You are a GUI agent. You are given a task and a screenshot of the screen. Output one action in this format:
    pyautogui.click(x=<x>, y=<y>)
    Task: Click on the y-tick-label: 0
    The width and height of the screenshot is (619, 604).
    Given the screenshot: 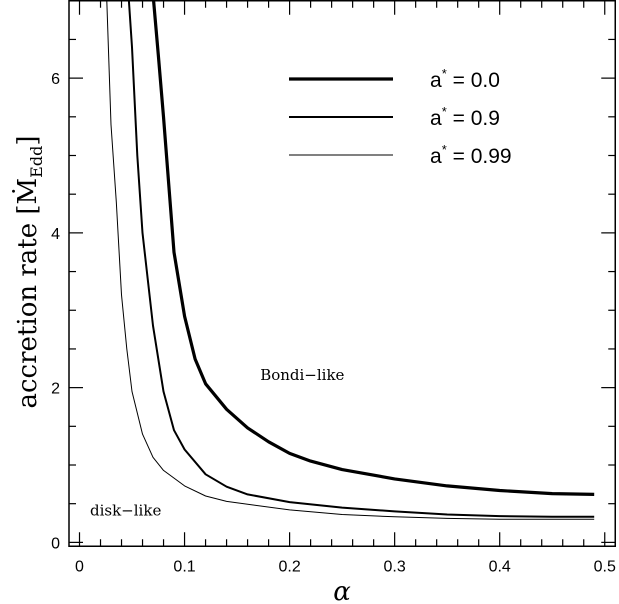 What is the action you would take?
    pyautogui.click(x=55, y=543)
    